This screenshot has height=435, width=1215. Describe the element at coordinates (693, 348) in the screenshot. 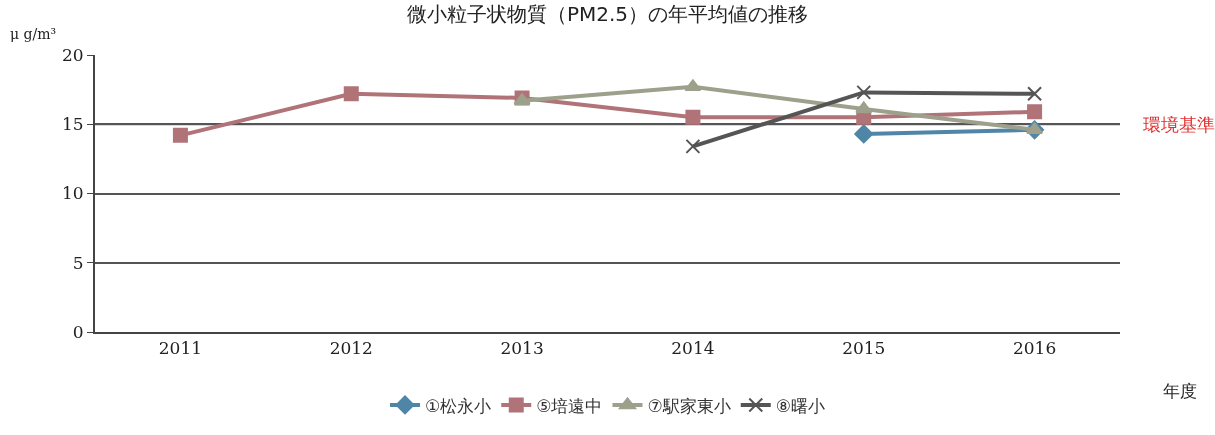

I see `x-tick-label: 2014` at that location.